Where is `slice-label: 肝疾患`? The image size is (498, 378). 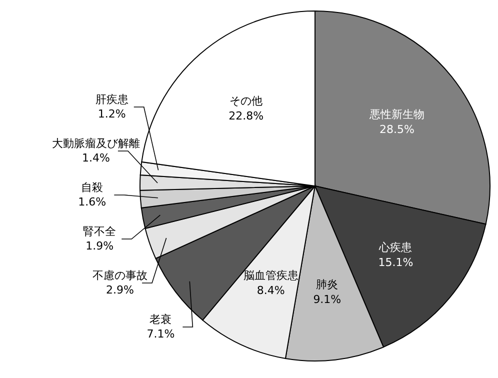
slice-label: 肝疾患 is located at coordinates (111, 99).